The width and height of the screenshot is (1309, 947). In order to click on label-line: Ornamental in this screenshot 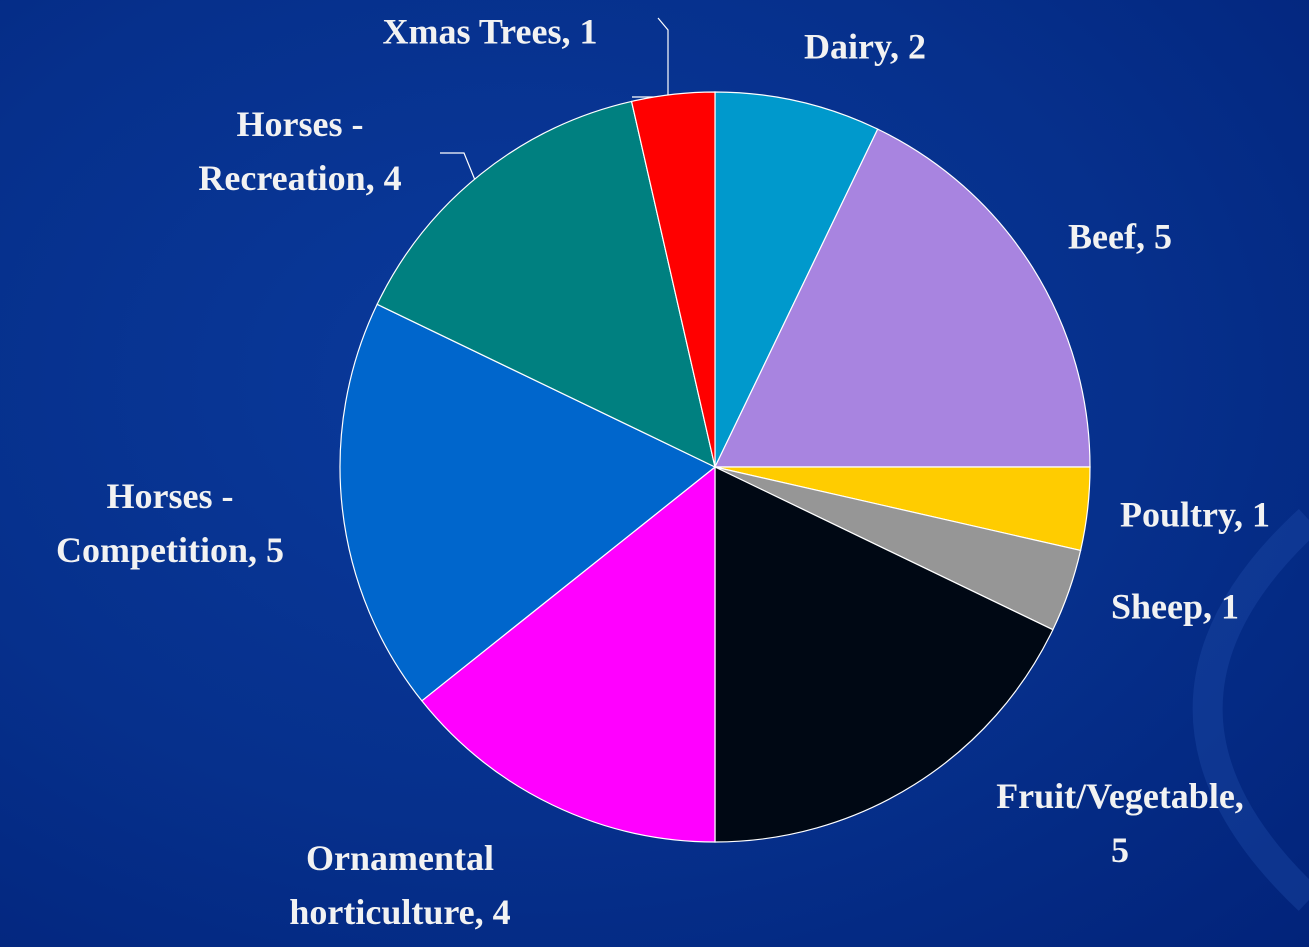, I will do `click(400, 858)`.